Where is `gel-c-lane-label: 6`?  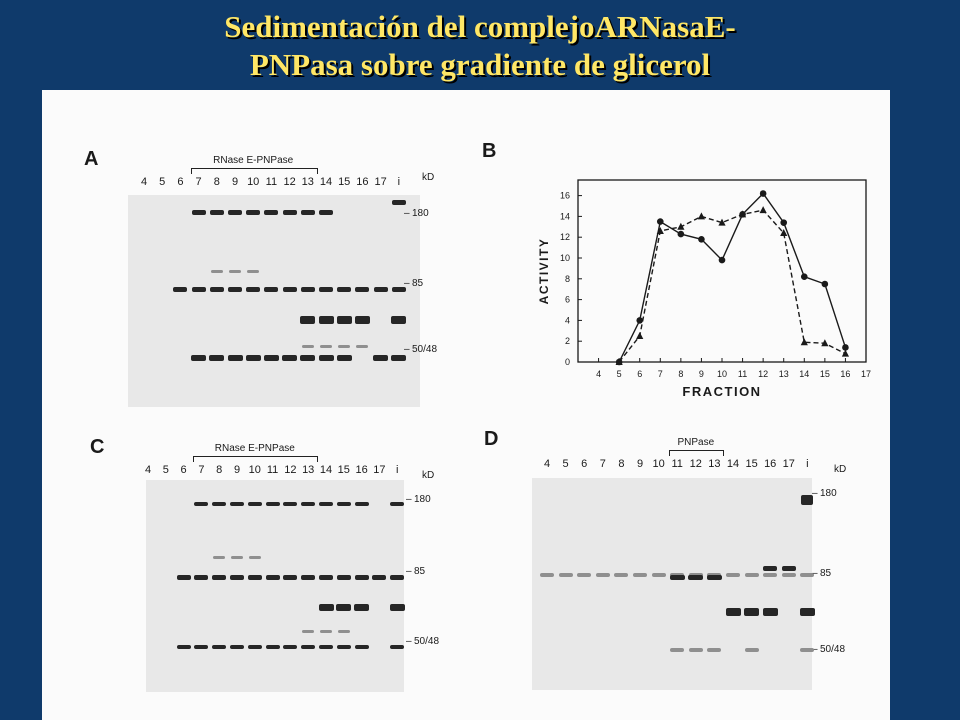 gel-c-lane-label: 6 is located at coordinates (183, 470).